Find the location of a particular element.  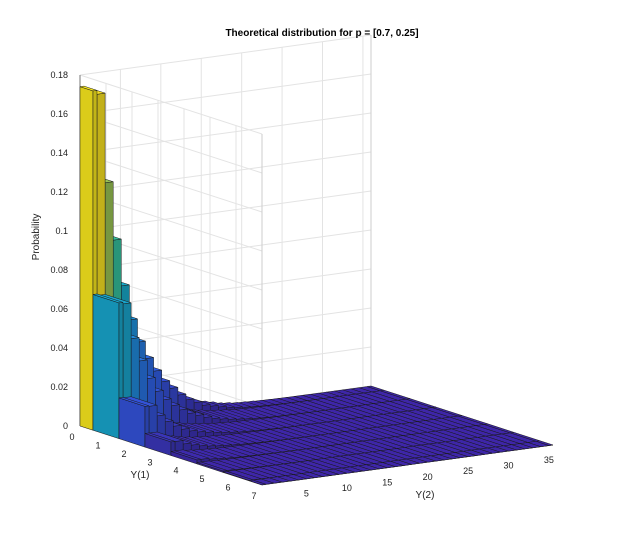

y-tick-label-0: 5 is located at coordinates (306, 493).